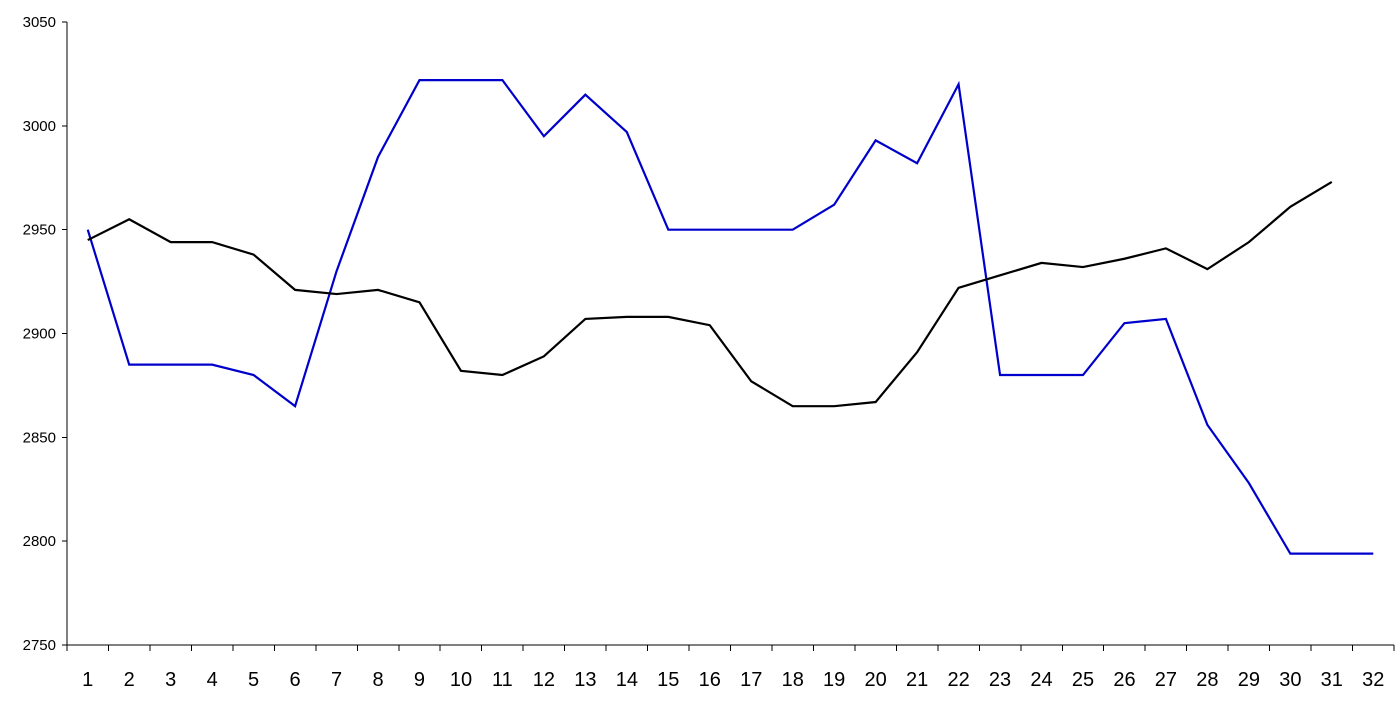 The height and width of the screenshot is (708, 1400). I want to click on x-tick-label: 23, so click(1000, 680).